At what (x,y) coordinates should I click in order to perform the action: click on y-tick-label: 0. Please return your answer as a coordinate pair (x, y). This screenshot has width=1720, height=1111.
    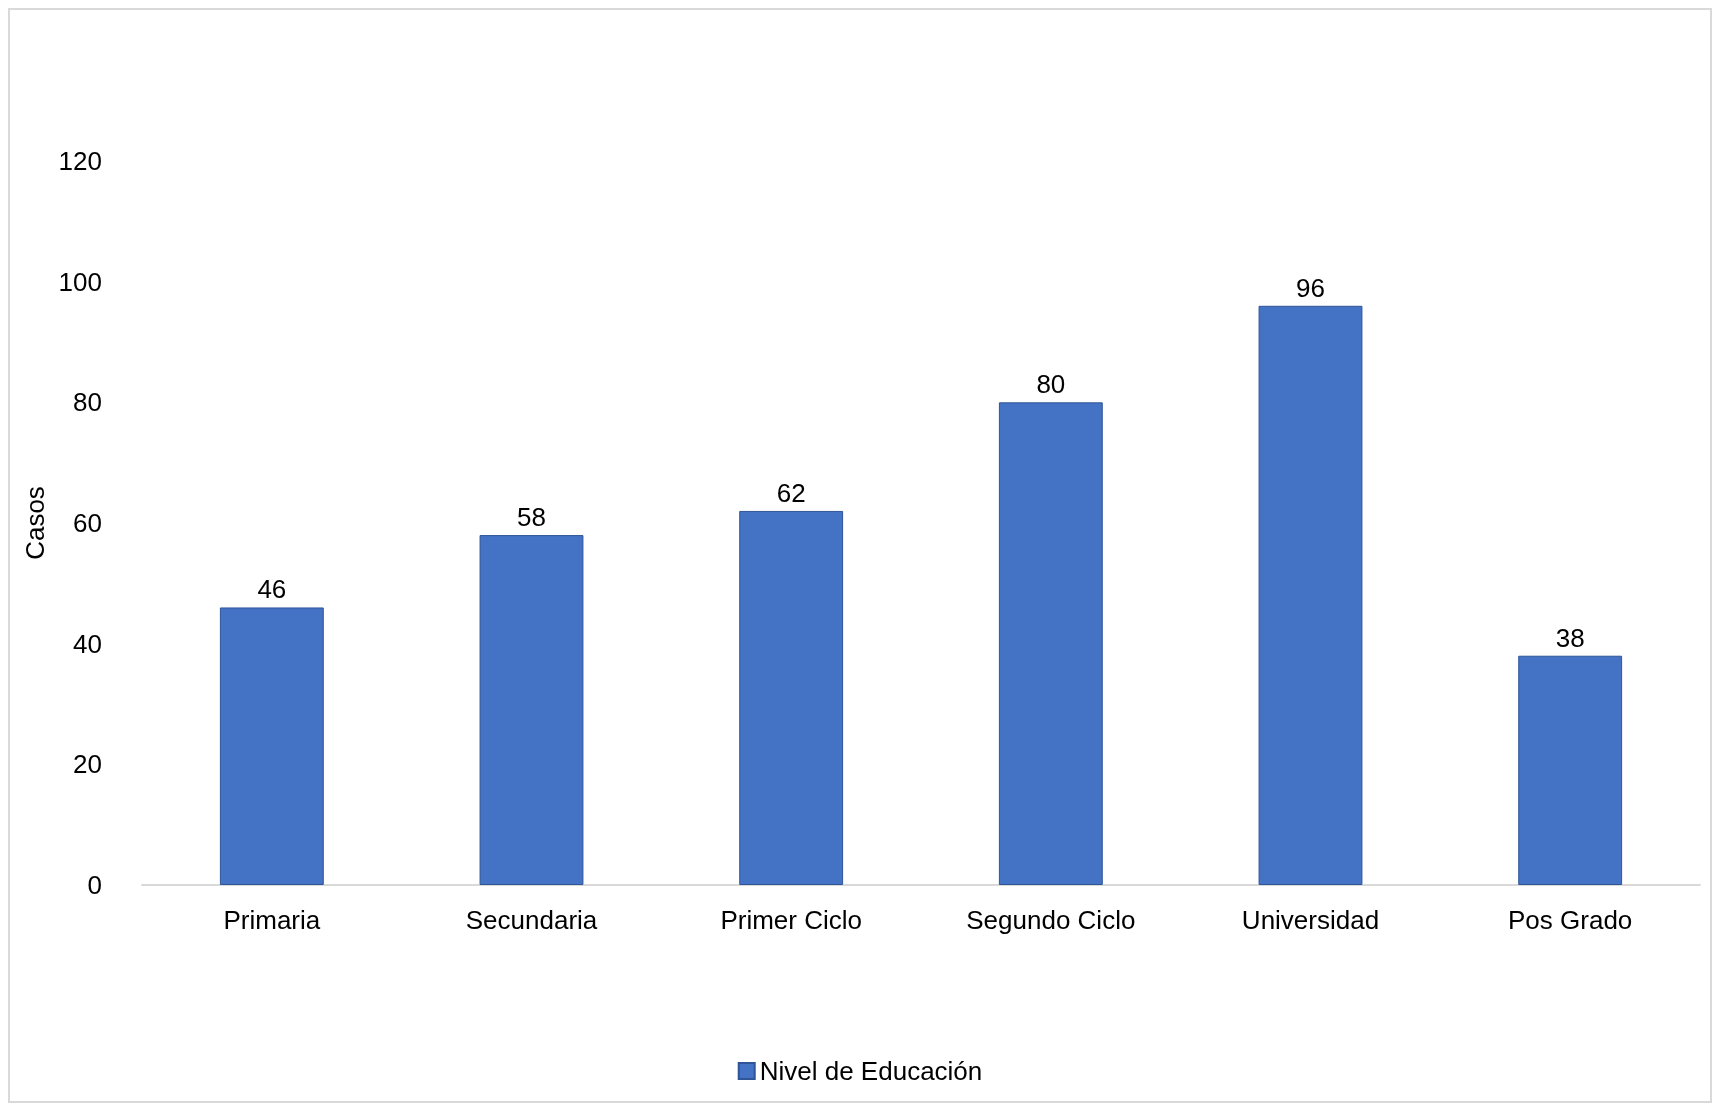
    Looking at the image, I should click on (94, 885).